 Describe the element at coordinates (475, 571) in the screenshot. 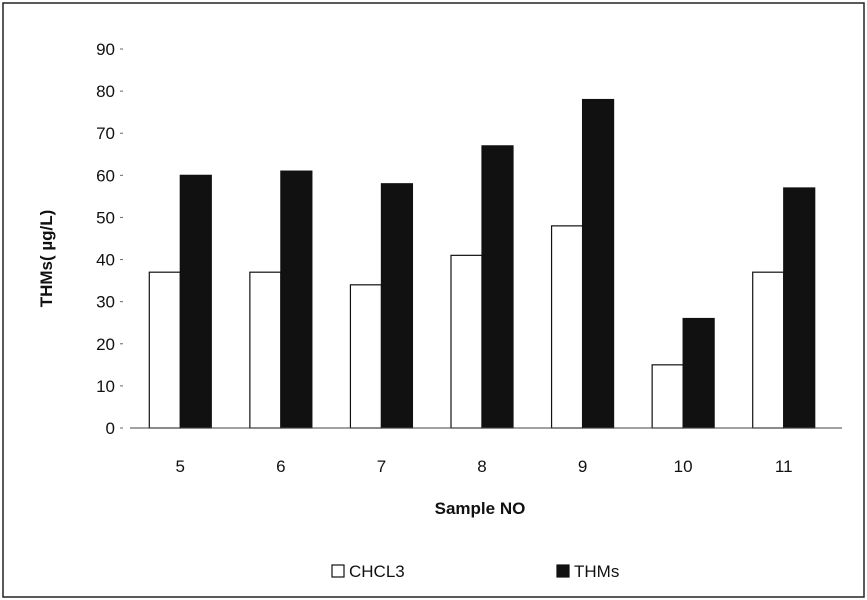

I see `legend: CHCL3 THMs` at that location.